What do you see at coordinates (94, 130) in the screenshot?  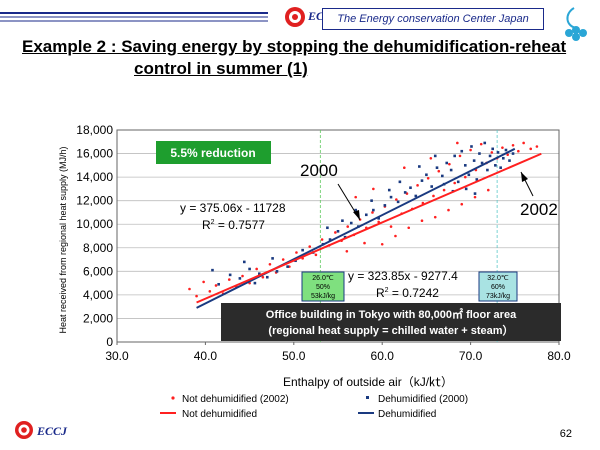 I see `y-tick-label: 18,000` at bounding box center [94, 130].